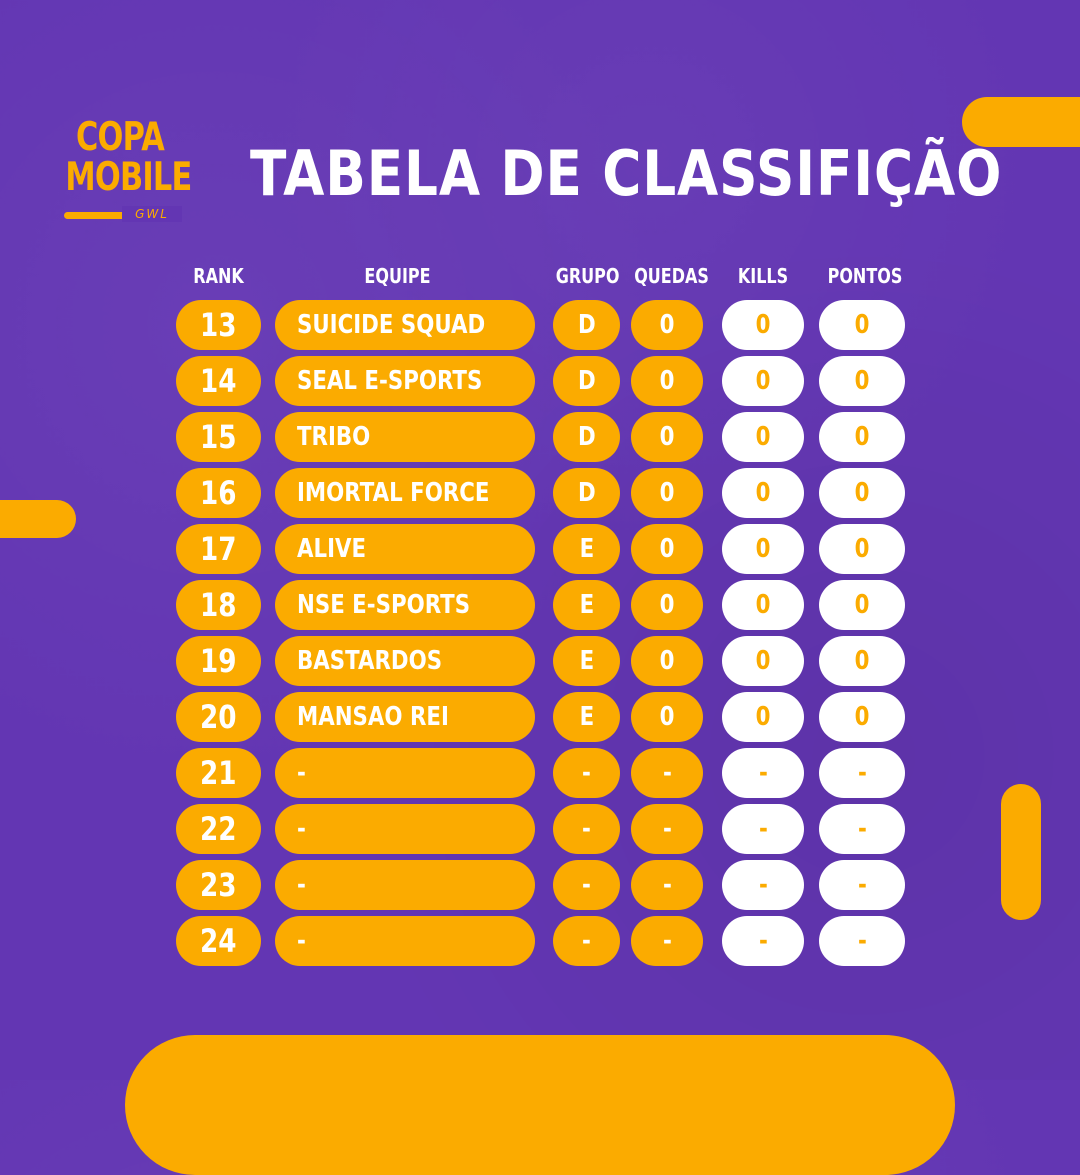 The width and height of the screenshot is (1080, 1175). What do you see at coordinates (865, 276) in the screenshot?
I see `header-points: PONTOS` at bounding box center [865, 276].